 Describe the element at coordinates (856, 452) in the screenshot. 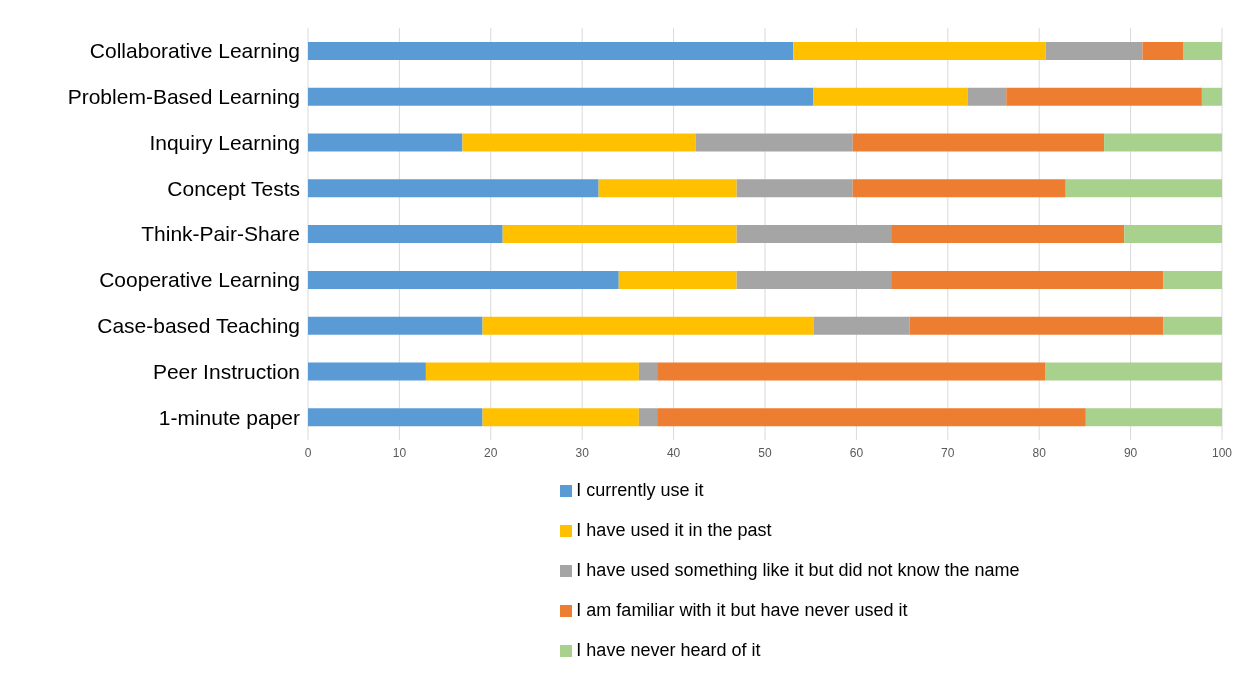

I see `x-tick-label: 60` at that location.